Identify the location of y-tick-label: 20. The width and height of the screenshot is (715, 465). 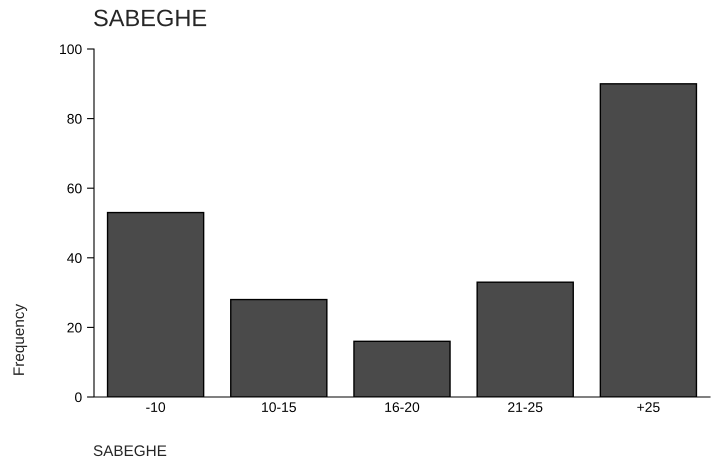
(74, 327).